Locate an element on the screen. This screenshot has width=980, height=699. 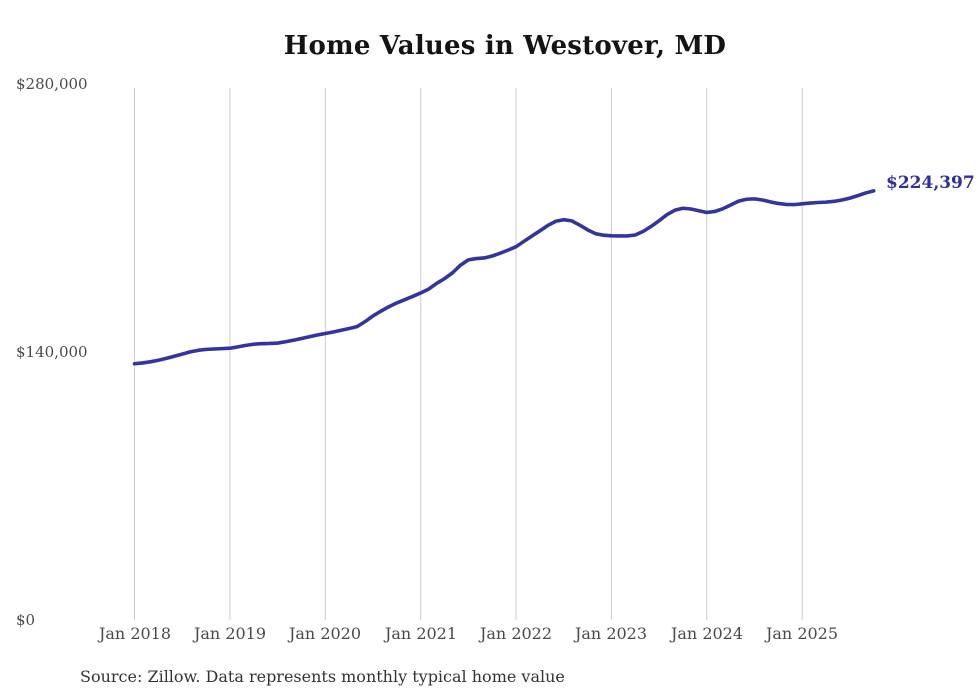
y-tick-label-0: $0 is located at coordinates (26, 620).